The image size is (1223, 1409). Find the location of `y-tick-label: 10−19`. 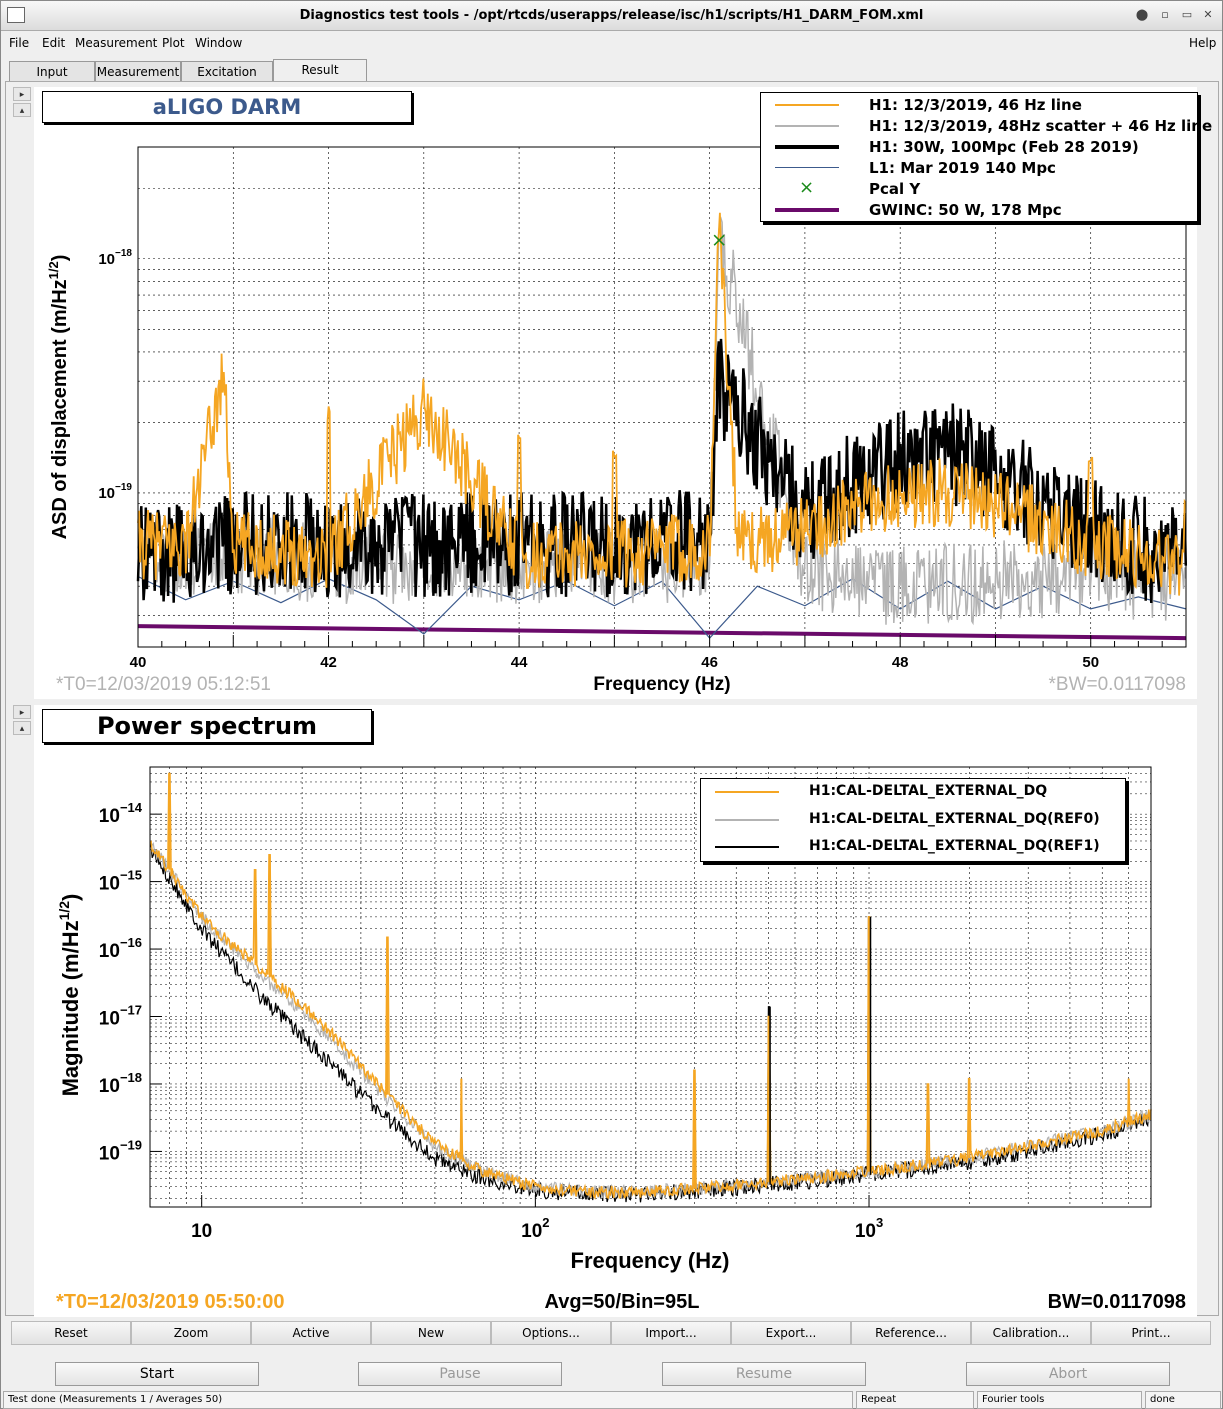

y-tick-label: 10−19 is located at coordinates (115, 492).